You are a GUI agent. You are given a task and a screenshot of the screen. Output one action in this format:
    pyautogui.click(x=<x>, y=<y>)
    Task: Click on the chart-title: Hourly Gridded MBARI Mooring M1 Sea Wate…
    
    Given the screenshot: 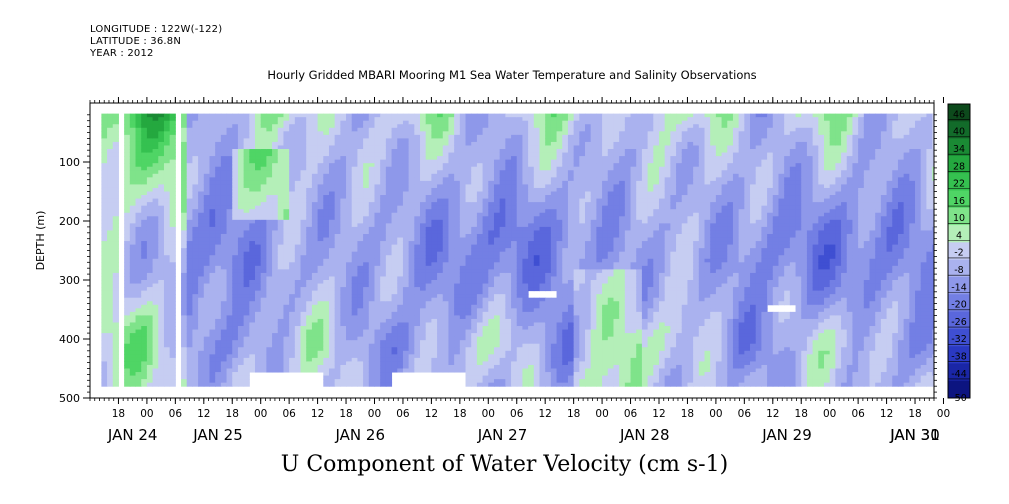 What is the action you would take?
    pyautogui.click(x=512, y=75)
    